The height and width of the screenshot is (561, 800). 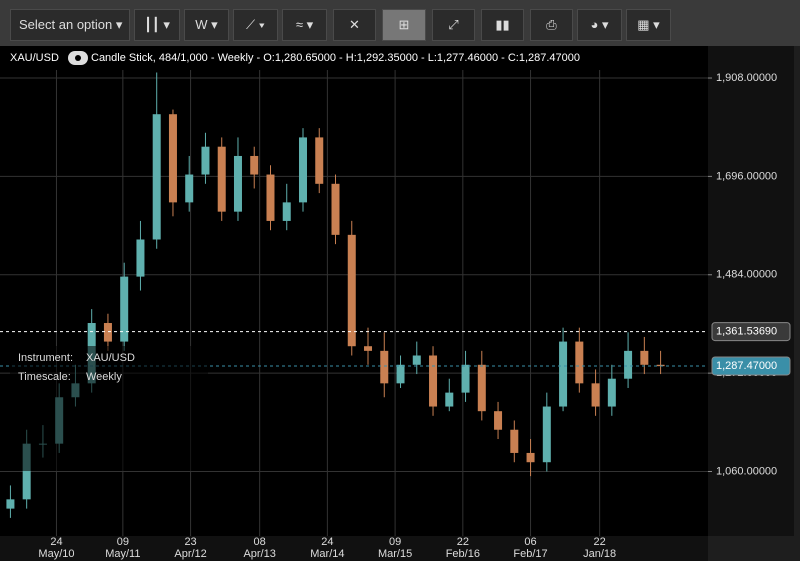 I want to click on symbol: XAU/USD, so click(x=34, y=58).